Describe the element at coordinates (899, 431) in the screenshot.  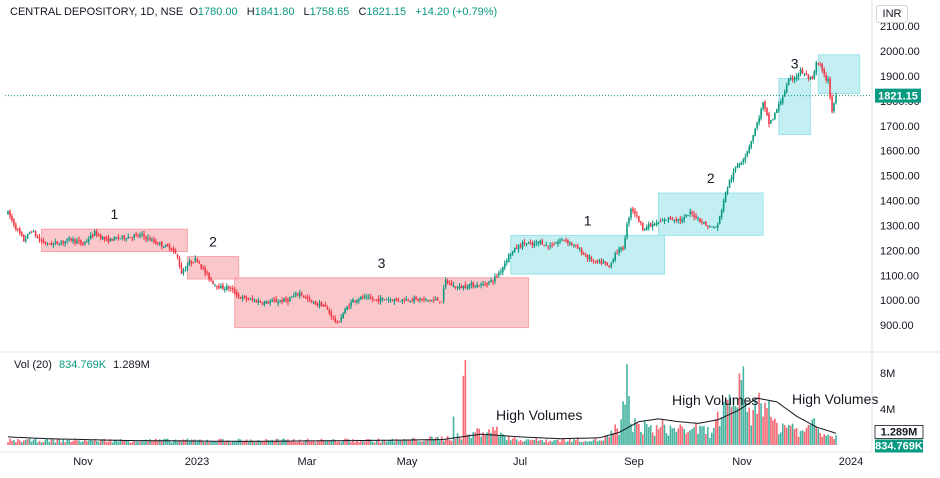
I see `volume-badge-bg` at that location.